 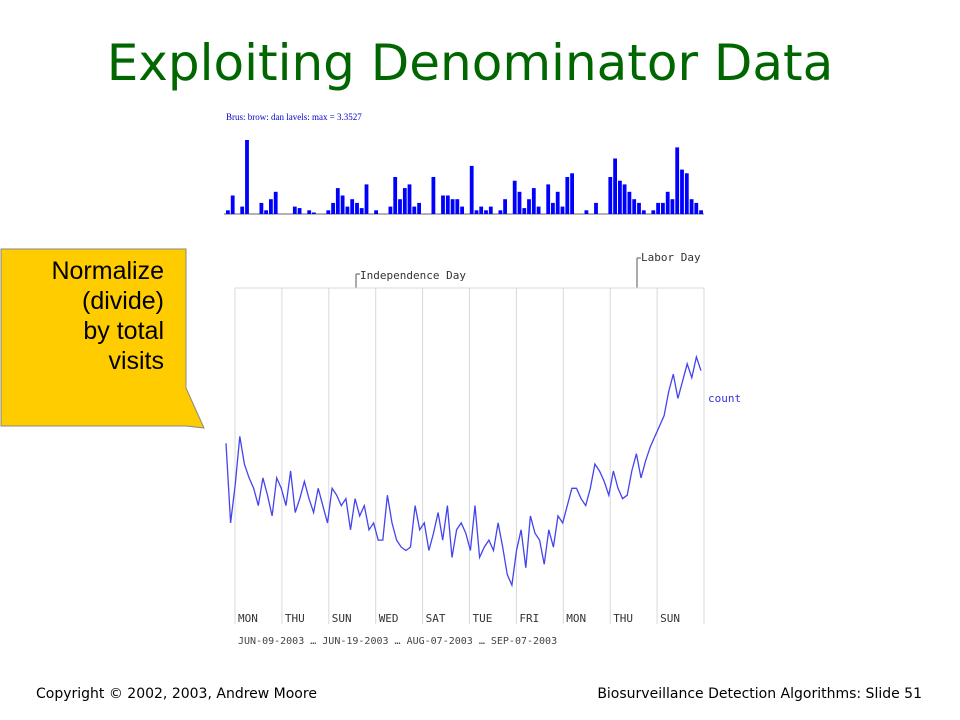 I want to click on callout-shape, so click(x=102, y=338).